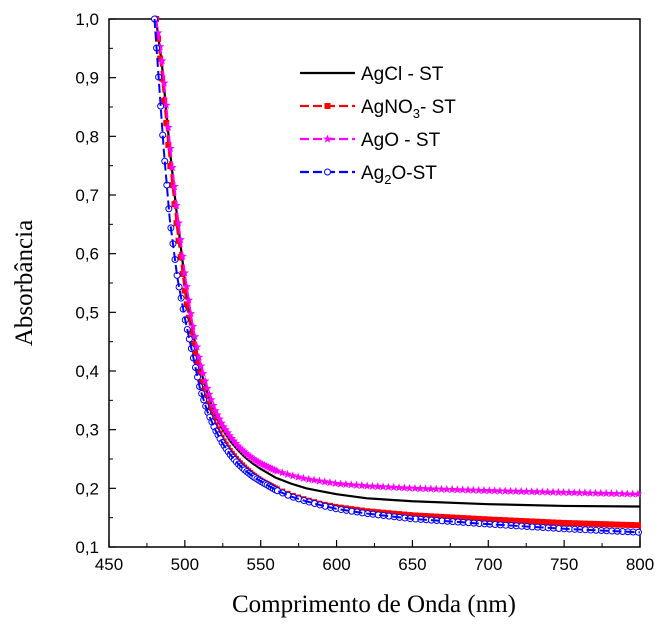 The image size is (659, 629). I want to click on x-tick-label: 600, so click(336, 564).